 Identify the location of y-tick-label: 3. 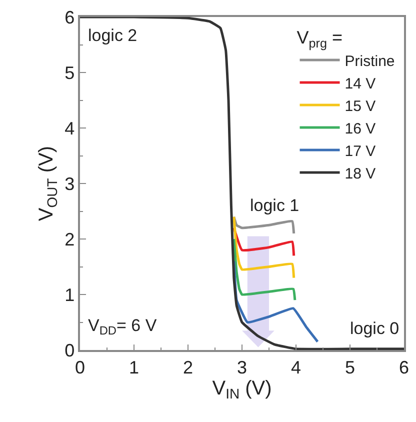
(69, 184).